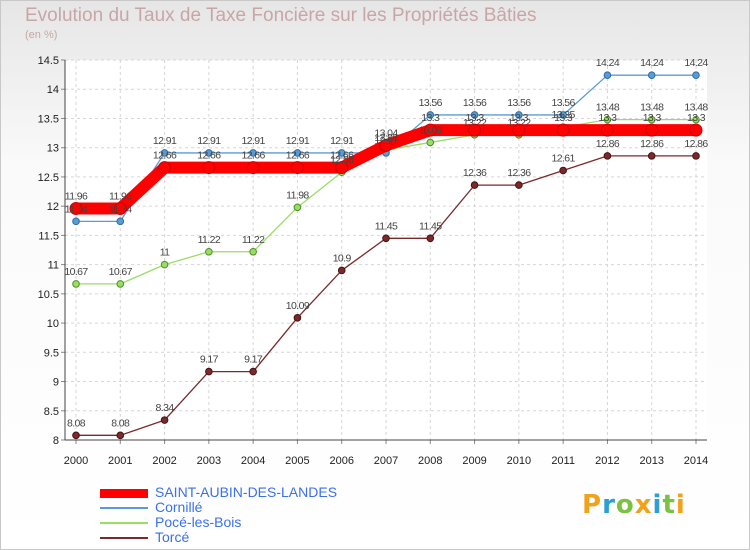 The width and height of the screenshot is (750, 550). Describe the element at coordinates (209, 461) in the screenshot. I see `x-tick-label: 2003` at that location.